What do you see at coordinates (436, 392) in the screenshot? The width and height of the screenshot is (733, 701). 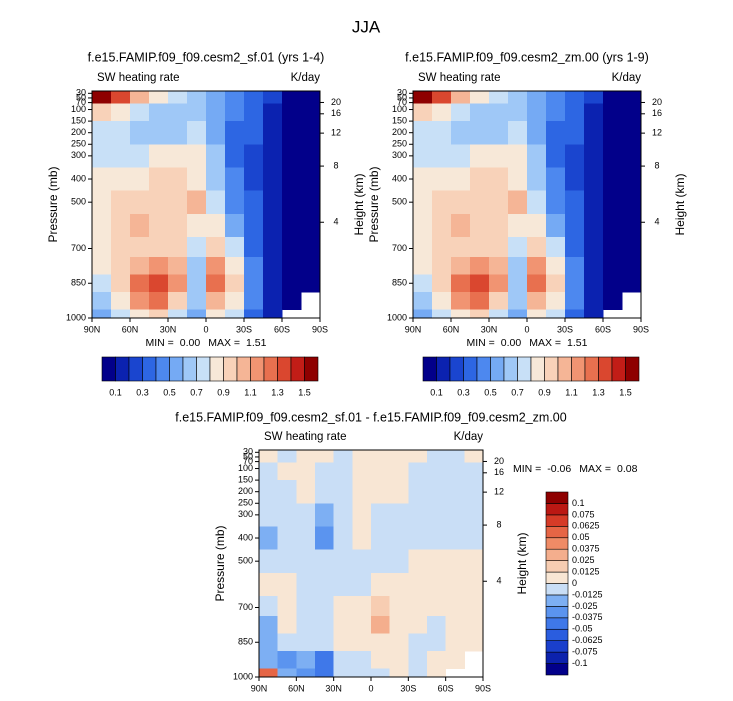 I see `colorbar-label: 0.1` at bounding box center [436, 392].